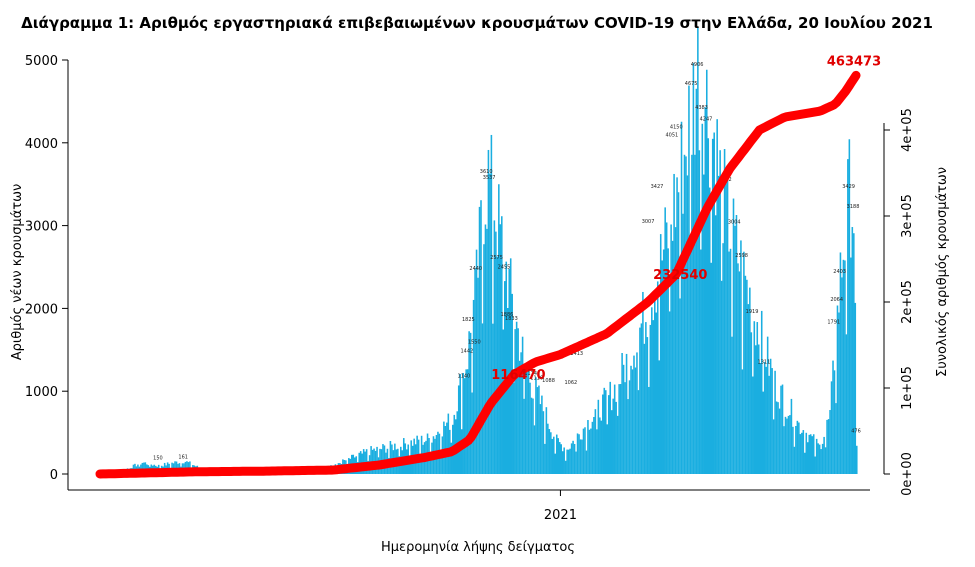 The height and width of the screenshot is (567, 975). What do you see at coordinates (17, 272) in the screenshot?
I see `y-axis-title: Αριθμός νέων κρουσμάτων` at bounding box center [17, 272].